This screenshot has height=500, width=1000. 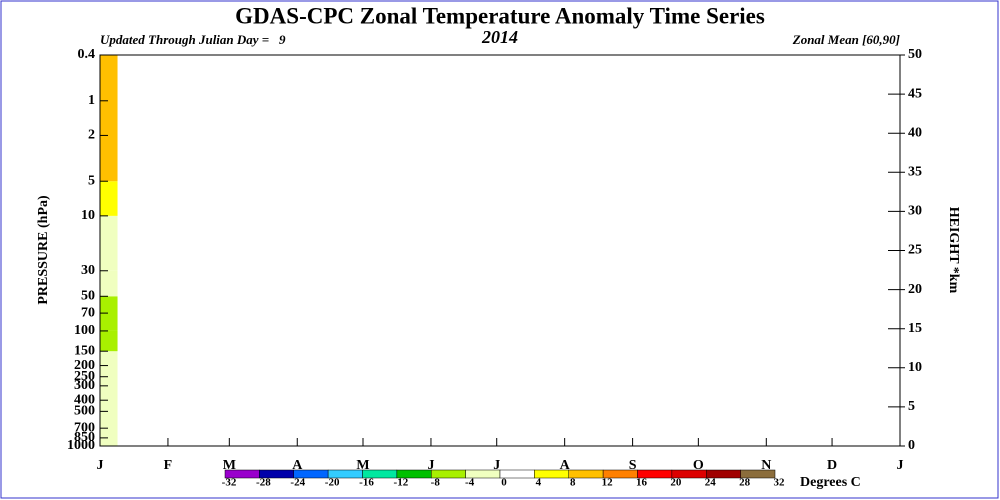 I want to click on y2-tick-label: 50, so click(x=915, y=54).